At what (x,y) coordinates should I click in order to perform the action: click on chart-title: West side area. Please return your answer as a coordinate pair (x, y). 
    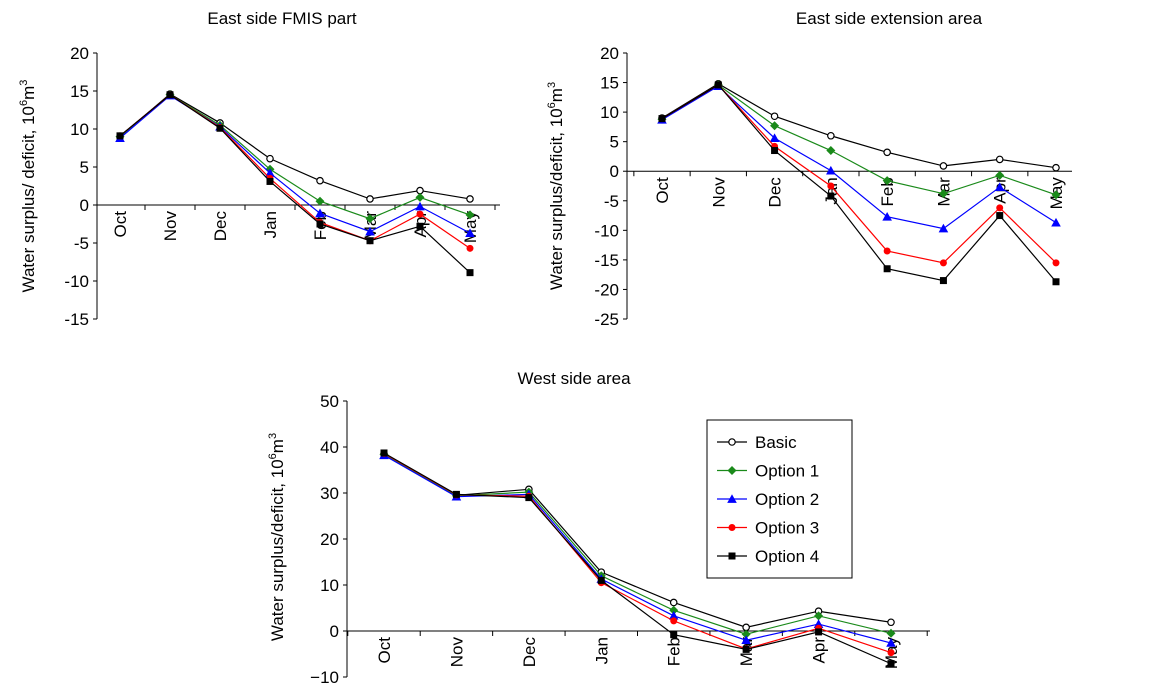
    Looking at the image, I should click on (574, 378).